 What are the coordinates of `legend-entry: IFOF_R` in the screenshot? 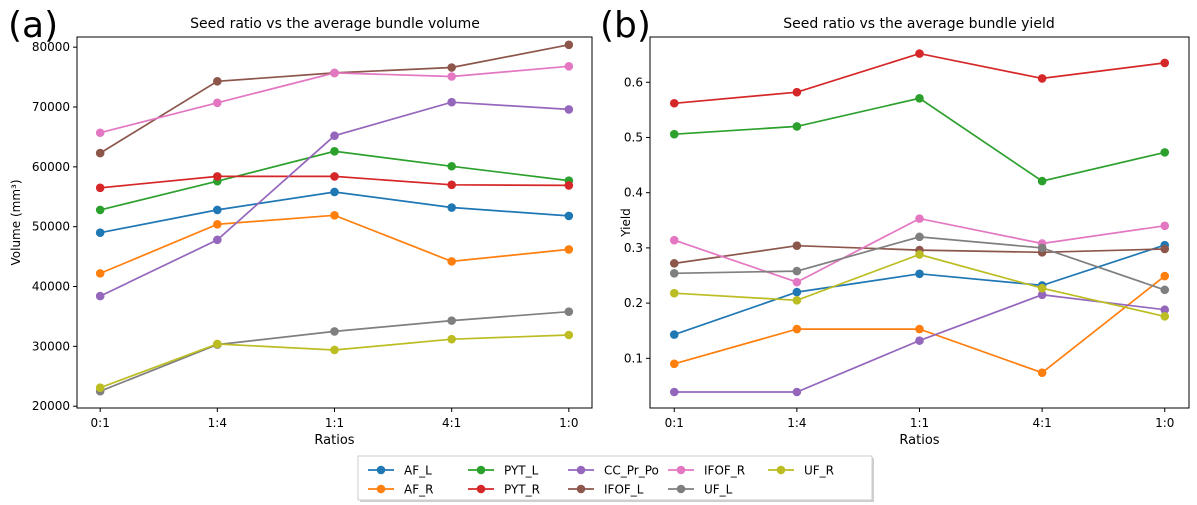 It's located at (706, 471).